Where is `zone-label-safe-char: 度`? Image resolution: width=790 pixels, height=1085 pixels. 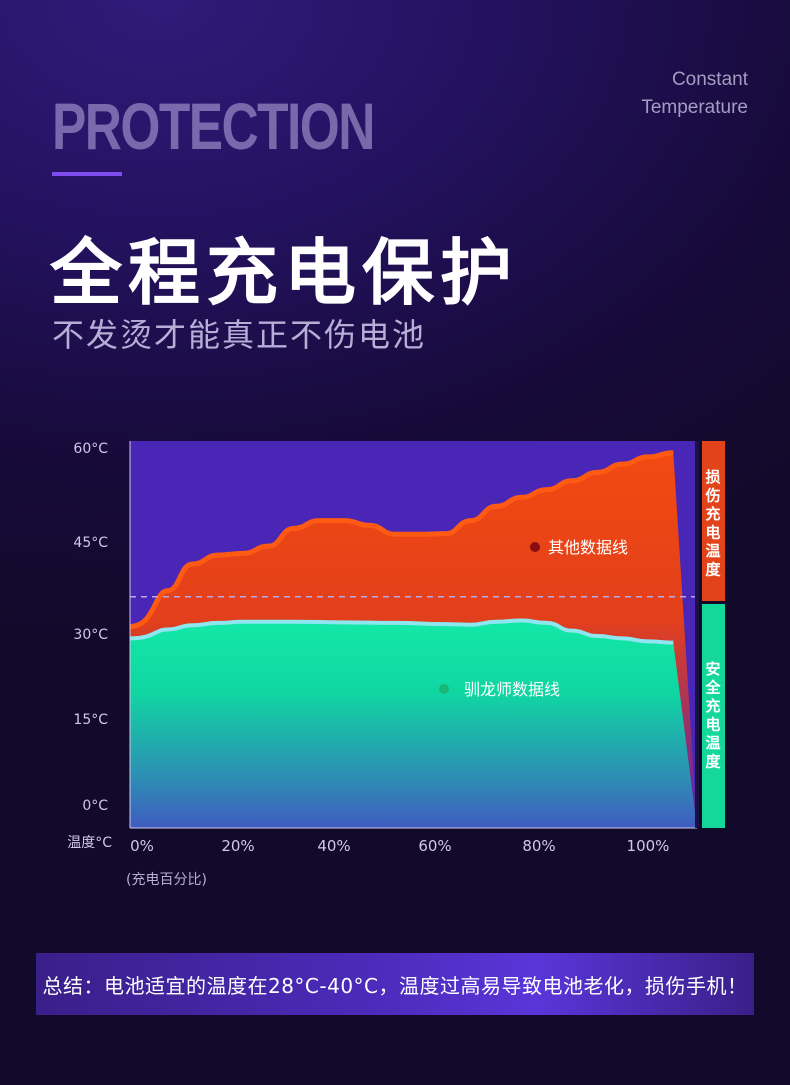 zone-label-safe-char: 度 is located at coordinates (713, 762).